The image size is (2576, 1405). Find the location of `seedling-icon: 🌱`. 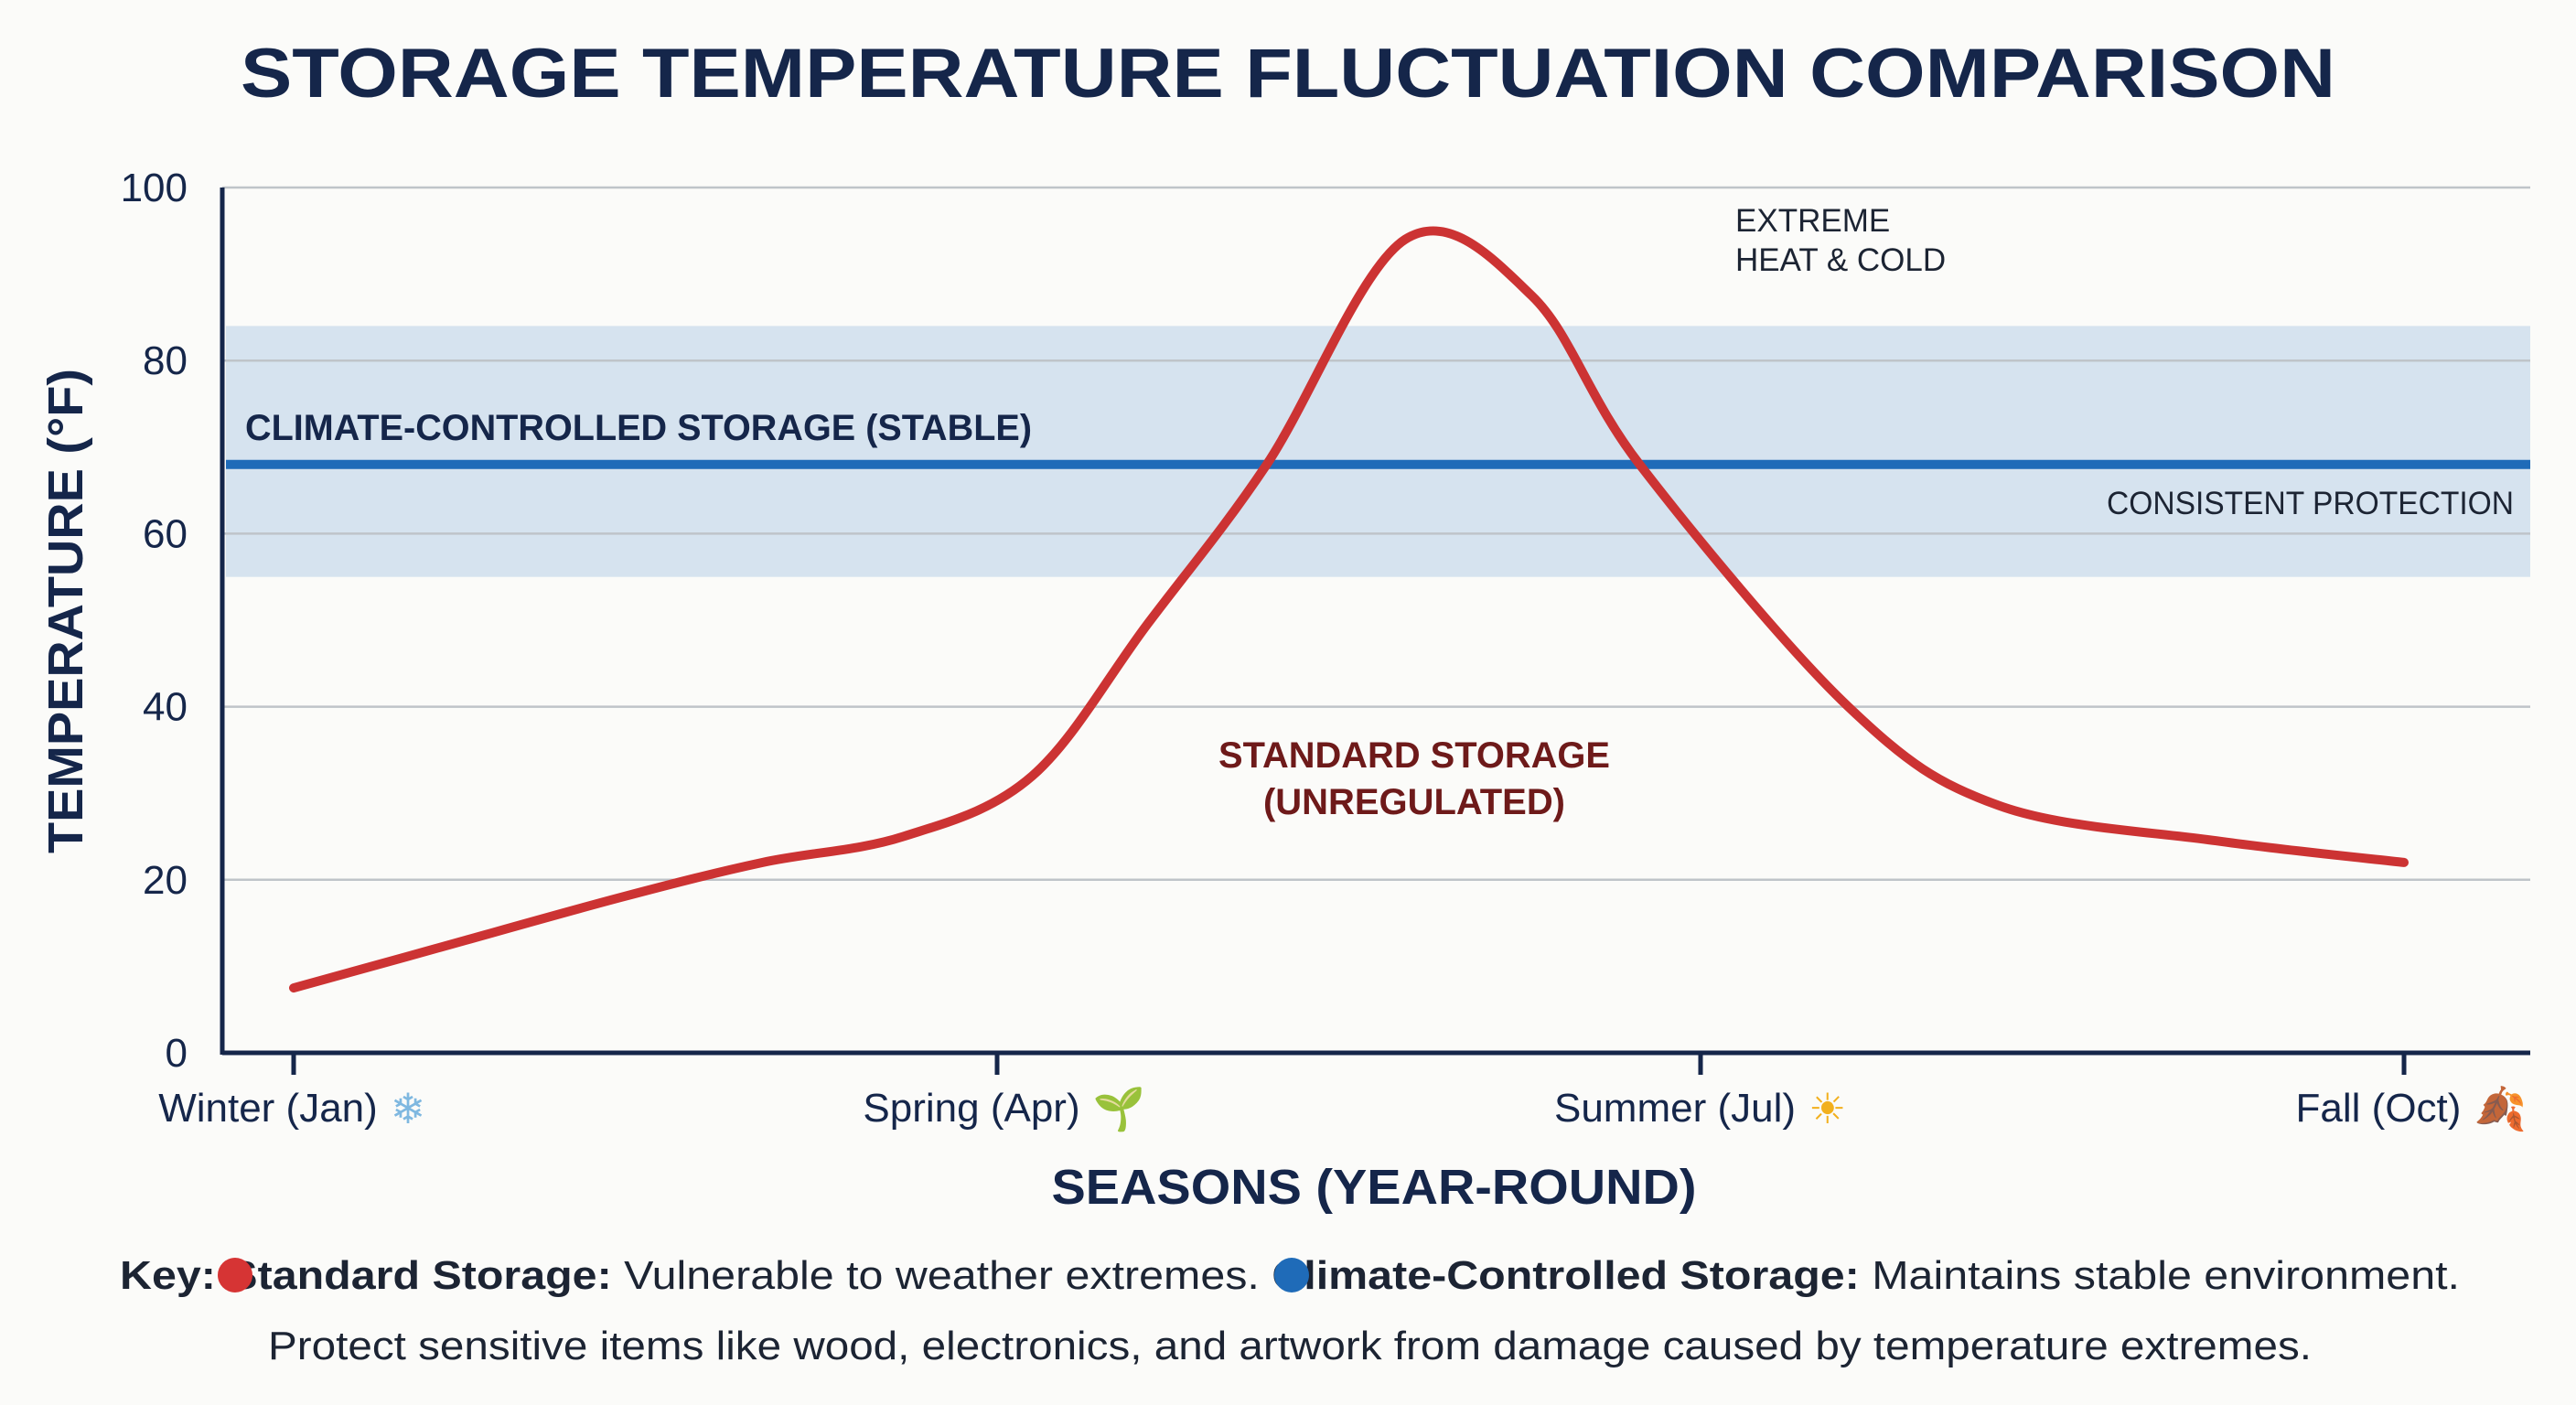

seedling-icon: 🌱 is located at coordinates (1119, 1109).